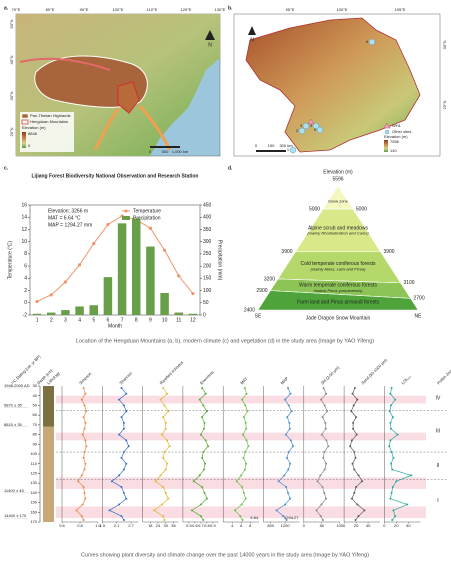 The height and width of the screenshot is (577, 451). What do you see at coordinates (33, 511) in the screenshot?
I see `depth-tick-label: 160` at bounding box center [33, 511].